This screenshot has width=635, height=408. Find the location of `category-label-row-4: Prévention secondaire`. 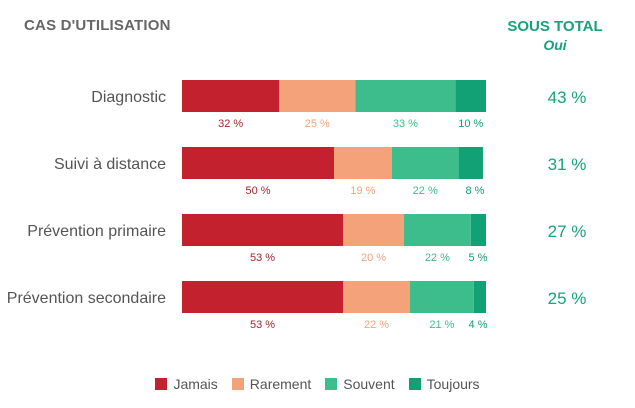

category-label-row-4: Prévention secondaire is located at coordinates (86, 298).